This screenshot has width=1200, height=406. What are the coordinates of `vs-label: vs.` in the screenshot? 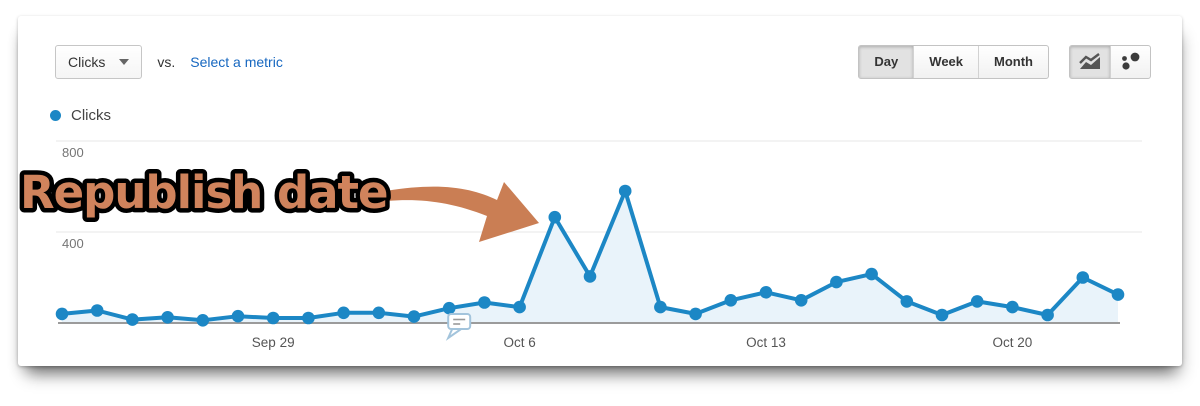 It's located at (166, 62).